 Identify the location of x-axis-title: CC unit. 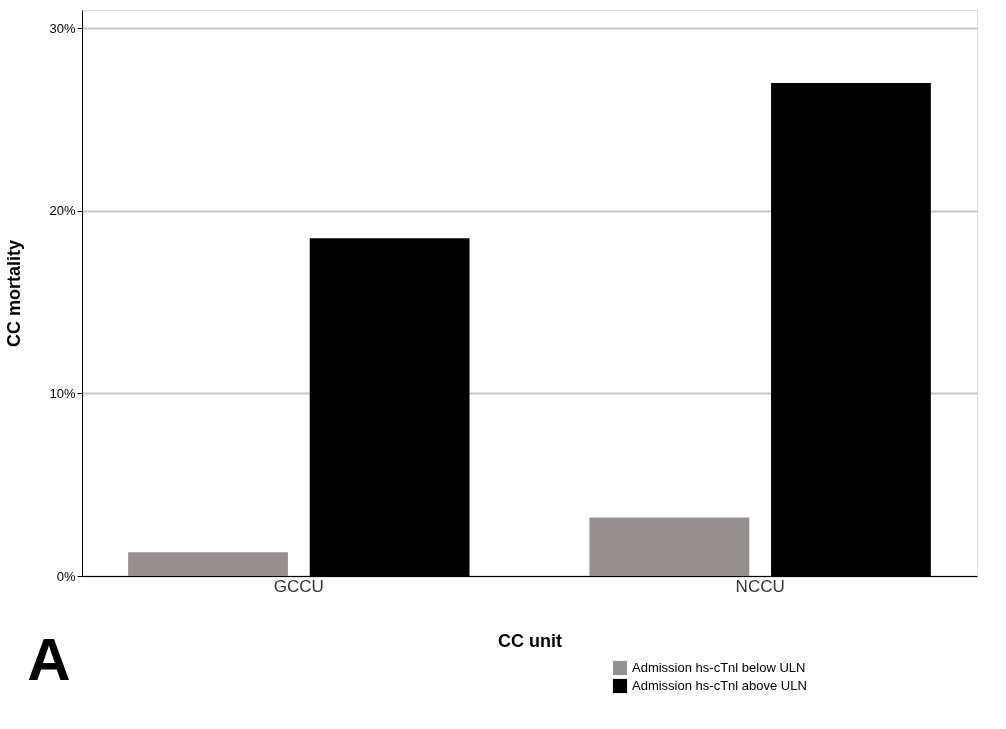
(530, 640).